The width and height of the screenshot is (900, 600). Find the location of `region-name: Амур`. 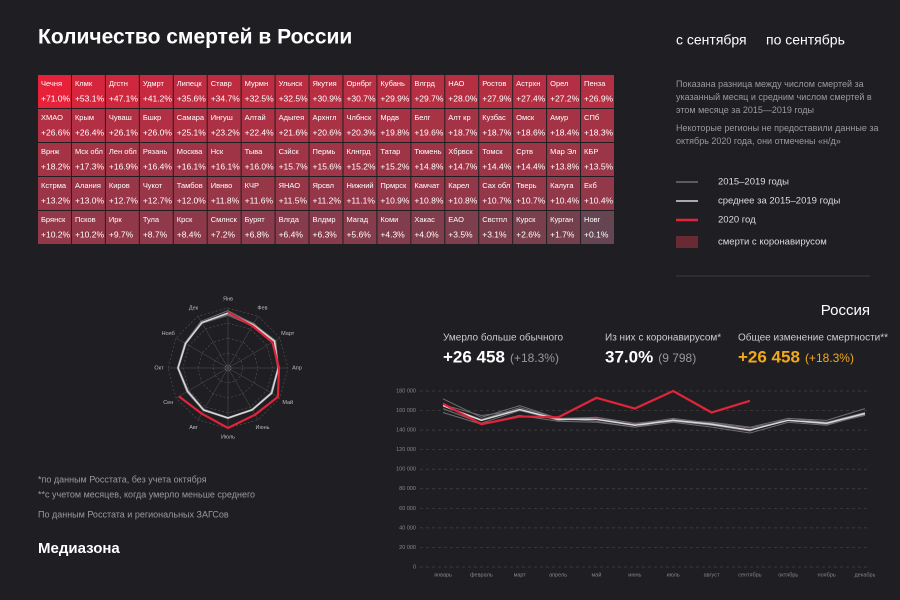

region-name: Амур is located at coordinates (559, 117).